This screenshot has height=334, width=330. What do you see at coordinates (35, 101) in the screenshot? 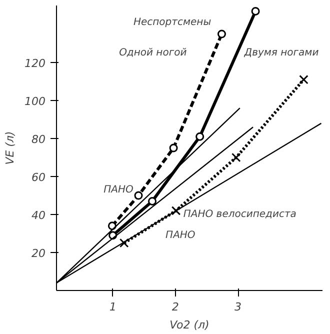
I see `y-tick-label: 100` at bounding box center [35, 101].